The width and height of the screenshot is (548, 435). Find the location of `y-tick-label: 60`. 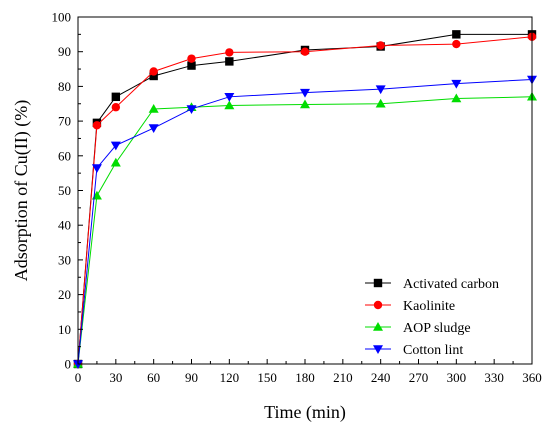

y-tick-label: 60 is located at coordinates (64, 155).